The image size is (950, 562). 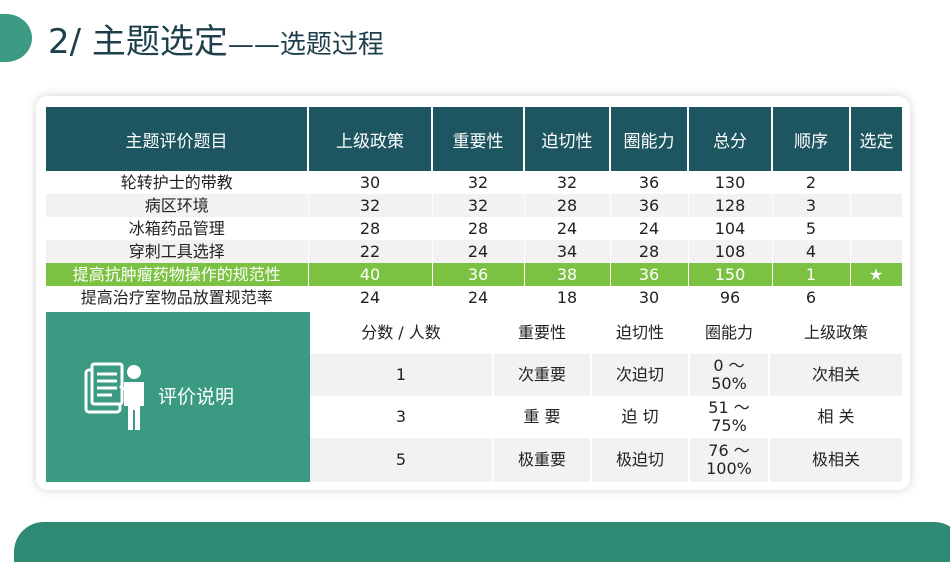 I want to click on legend-cell-importance: 次重要, so click(x=542, y=375).